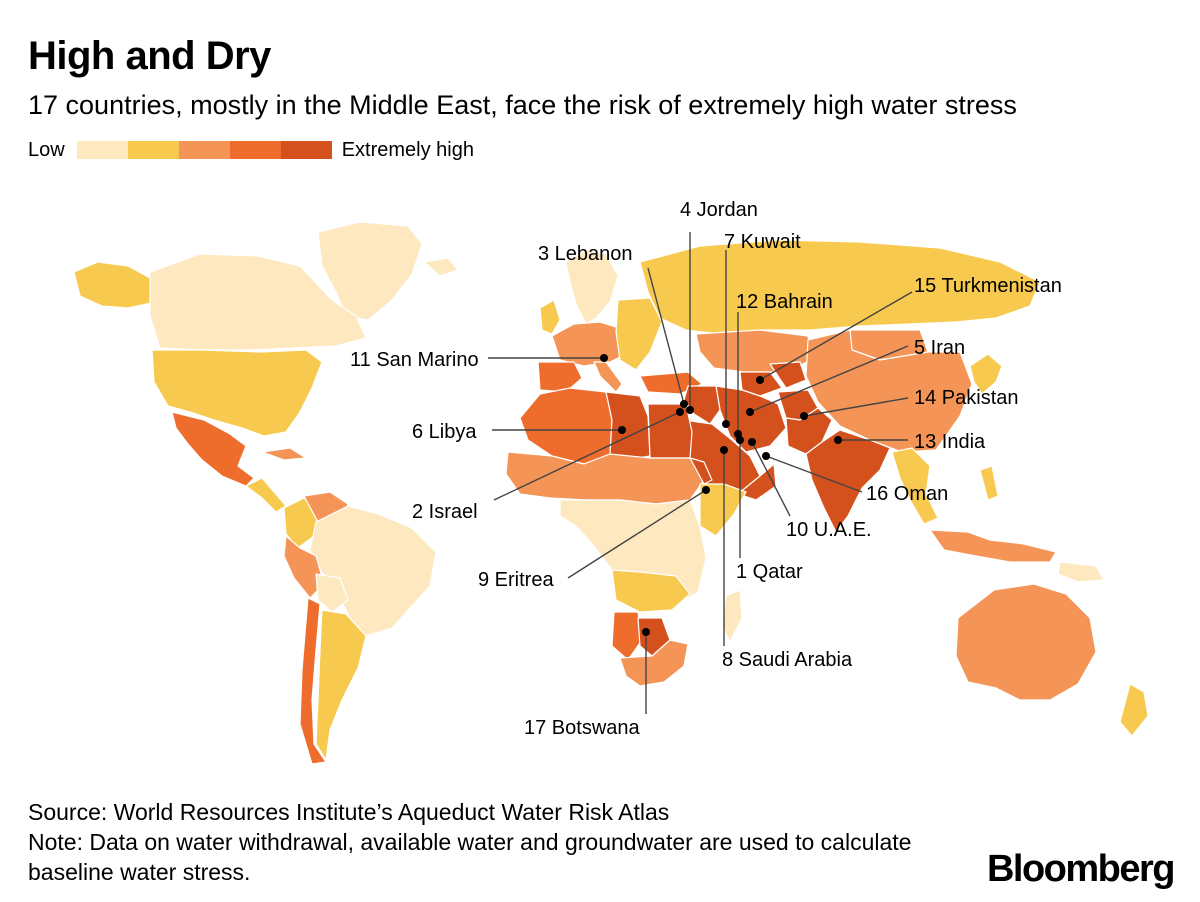 The image size is (1200, 902). Describe the element at coordinates (46, 149) in the screenshot. I see `legend-low-label: Low` at that location.